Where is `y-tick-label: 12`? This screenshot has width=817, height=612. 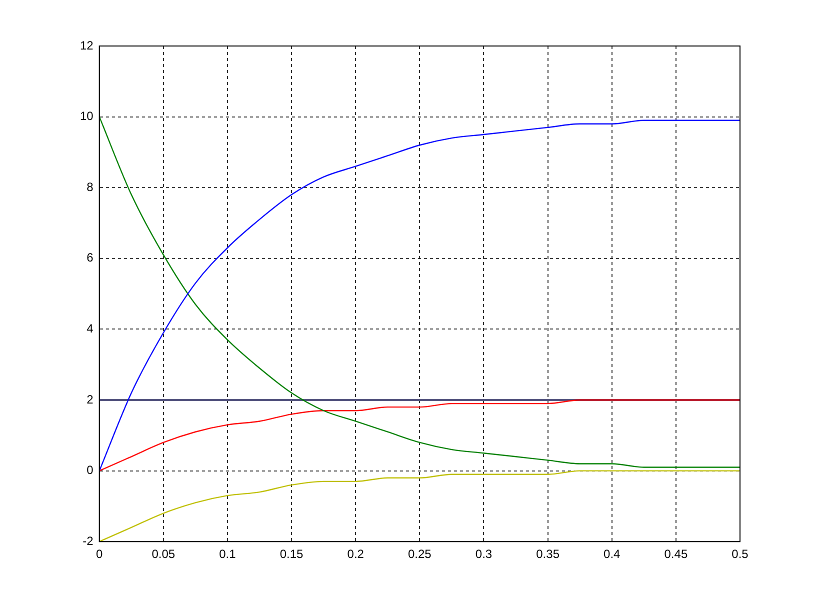
y-tick-label: 12 is located at coordinates (87, 45).